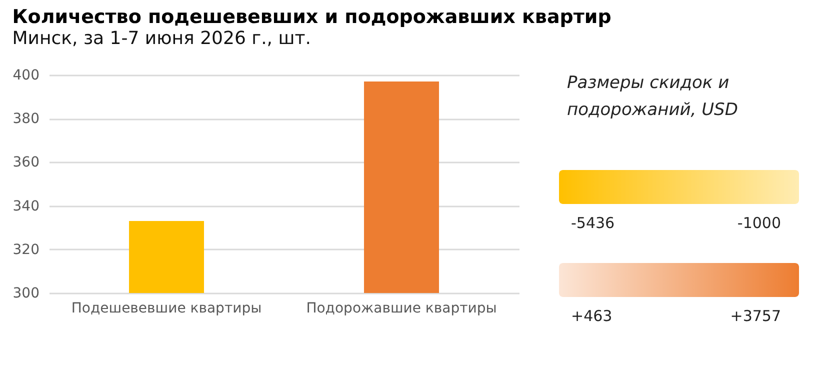  Describe the element at coordinates (161, 38) in the screenshot. I see `chart-subtitle: Минск, за 1-7 июня 2026 г., шт.` at that location.